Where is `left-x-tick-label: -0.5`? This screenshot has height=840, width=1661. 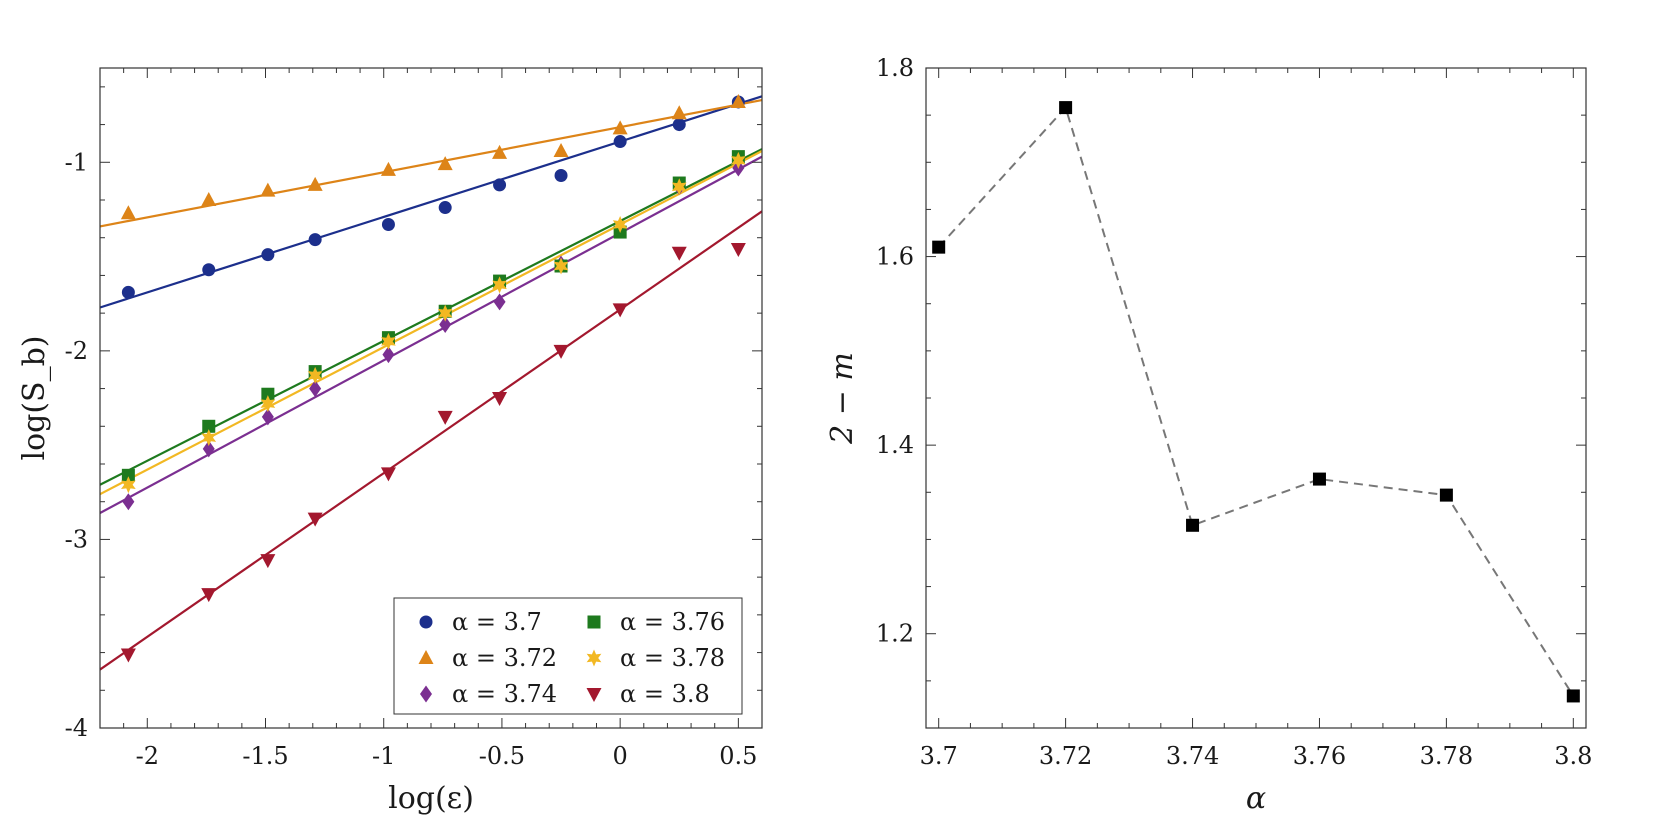 left-x-tick-label: -0.5 is located at coordinates (502, 756).